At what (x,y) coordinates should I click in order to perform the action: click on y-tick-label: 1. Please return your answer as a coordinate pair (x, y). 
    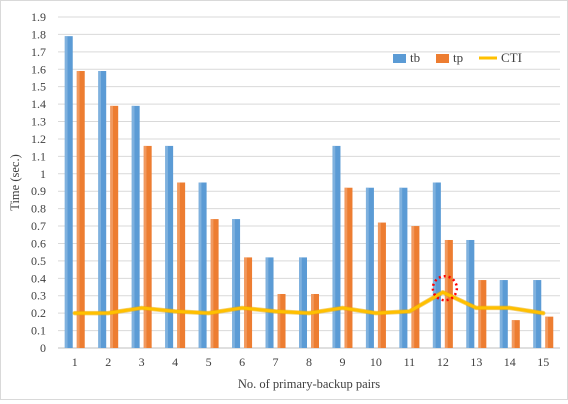
    Looking at the image, I should click on (43, 174).